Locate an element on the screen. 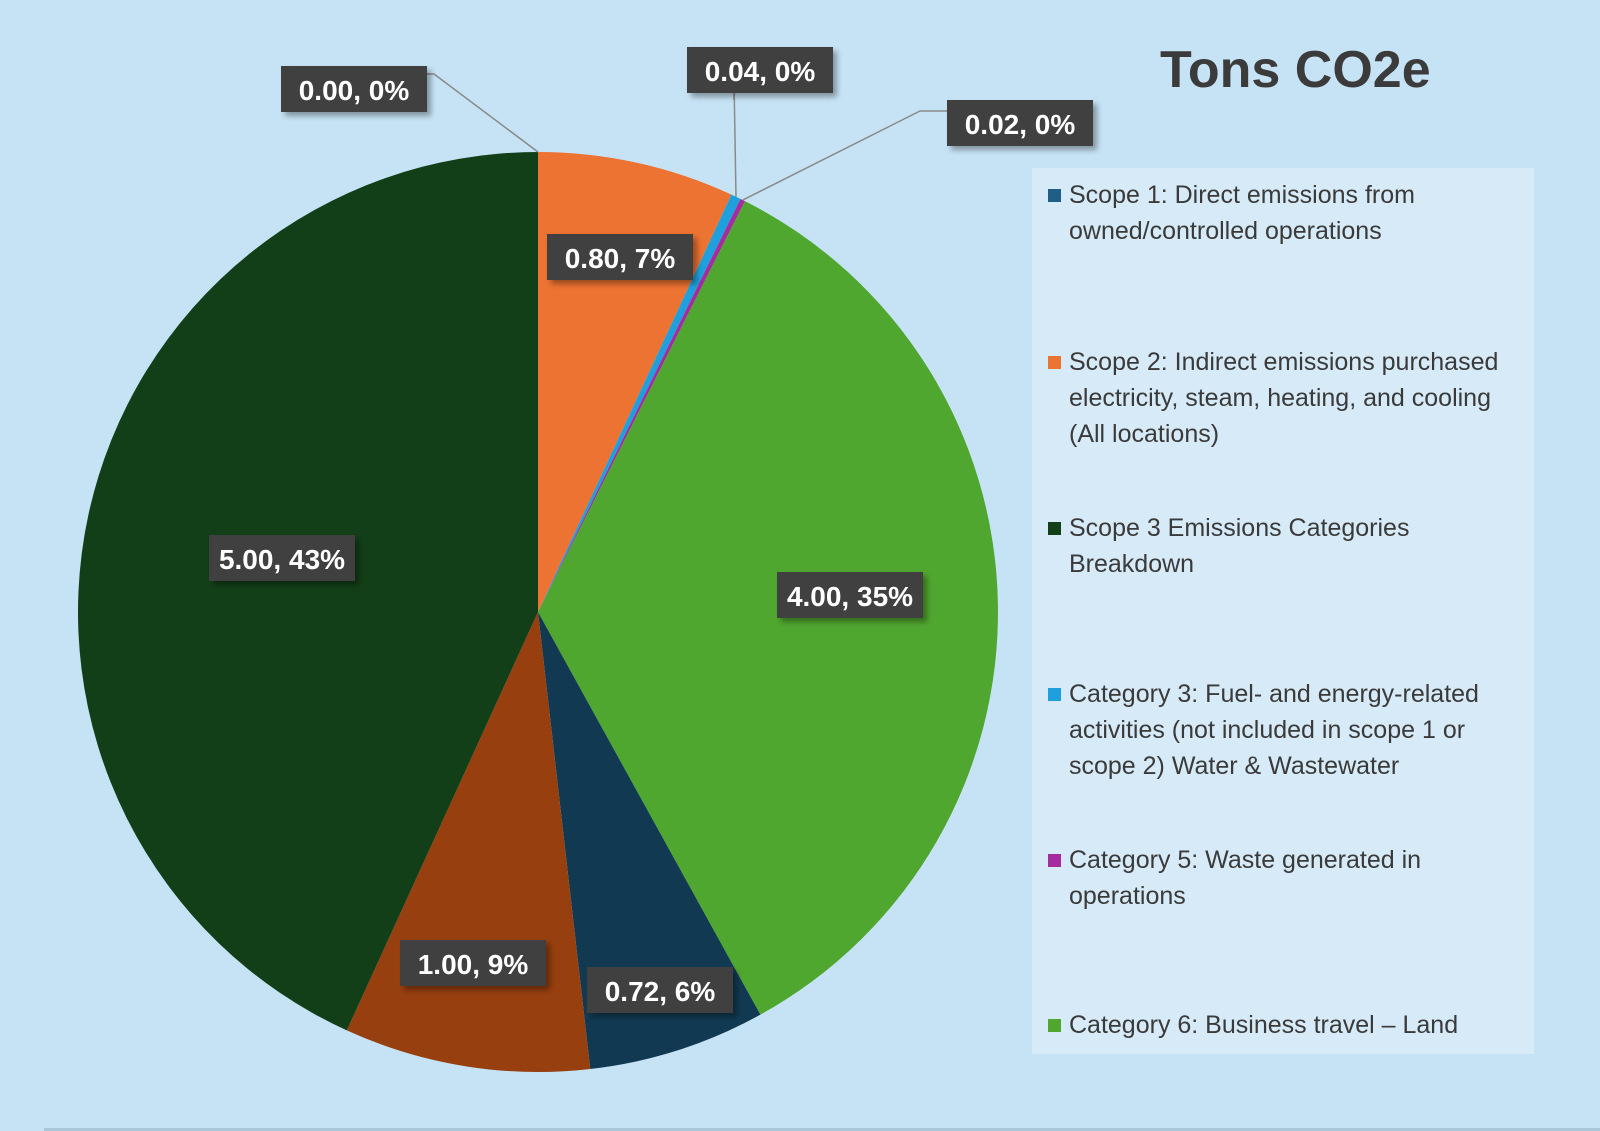 The image size is (1600, 1131). data-label-text: 5.00, 43% is located at coordinates (282, 559).